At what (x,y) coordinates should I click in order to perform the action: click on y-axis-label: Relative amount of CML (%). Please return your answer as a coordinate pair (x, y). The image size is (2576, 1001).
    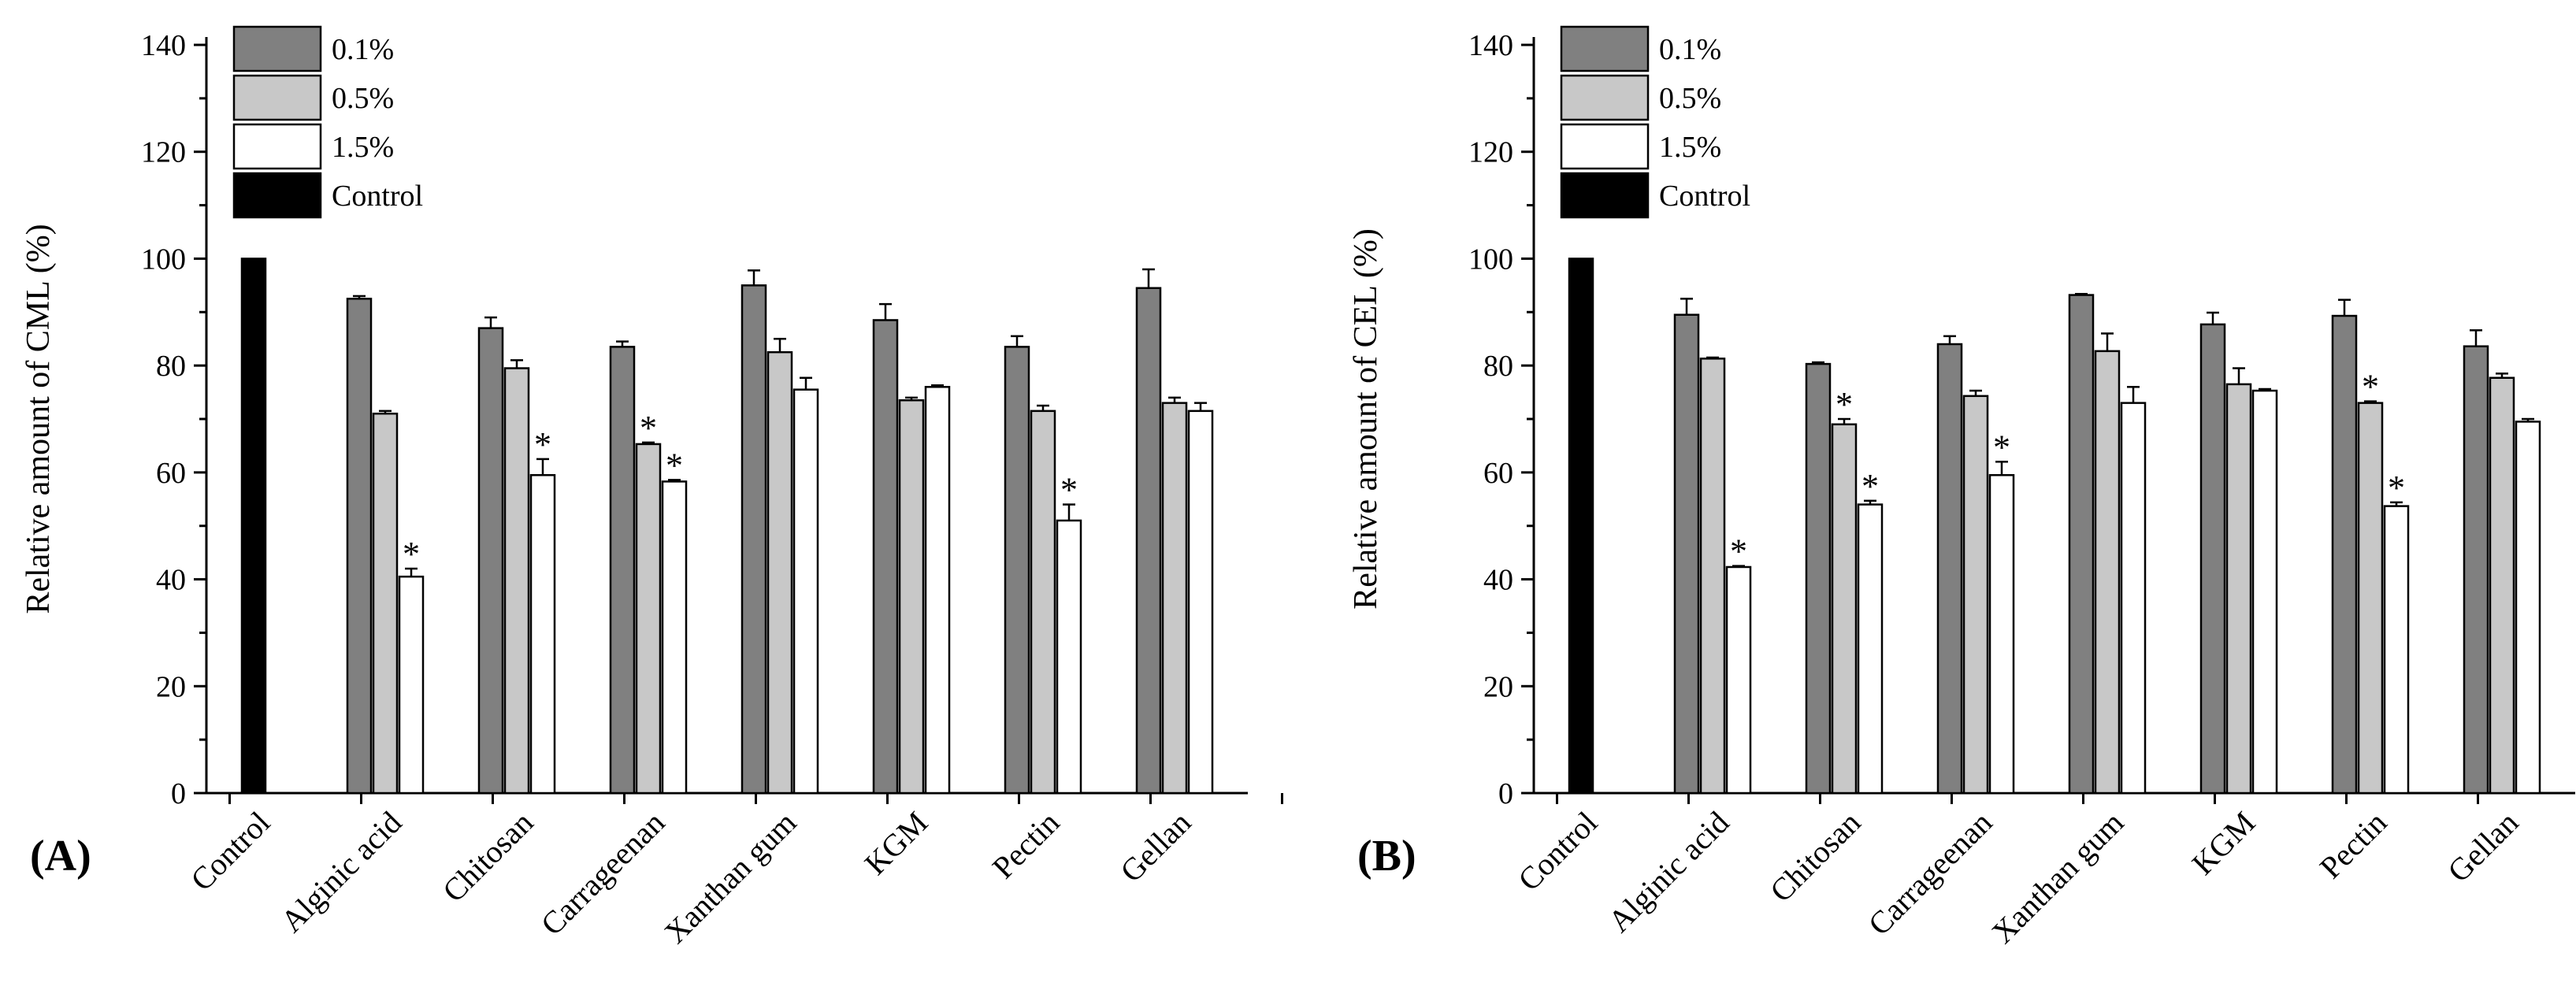
    Looking at the image, I should click on (38, 419).